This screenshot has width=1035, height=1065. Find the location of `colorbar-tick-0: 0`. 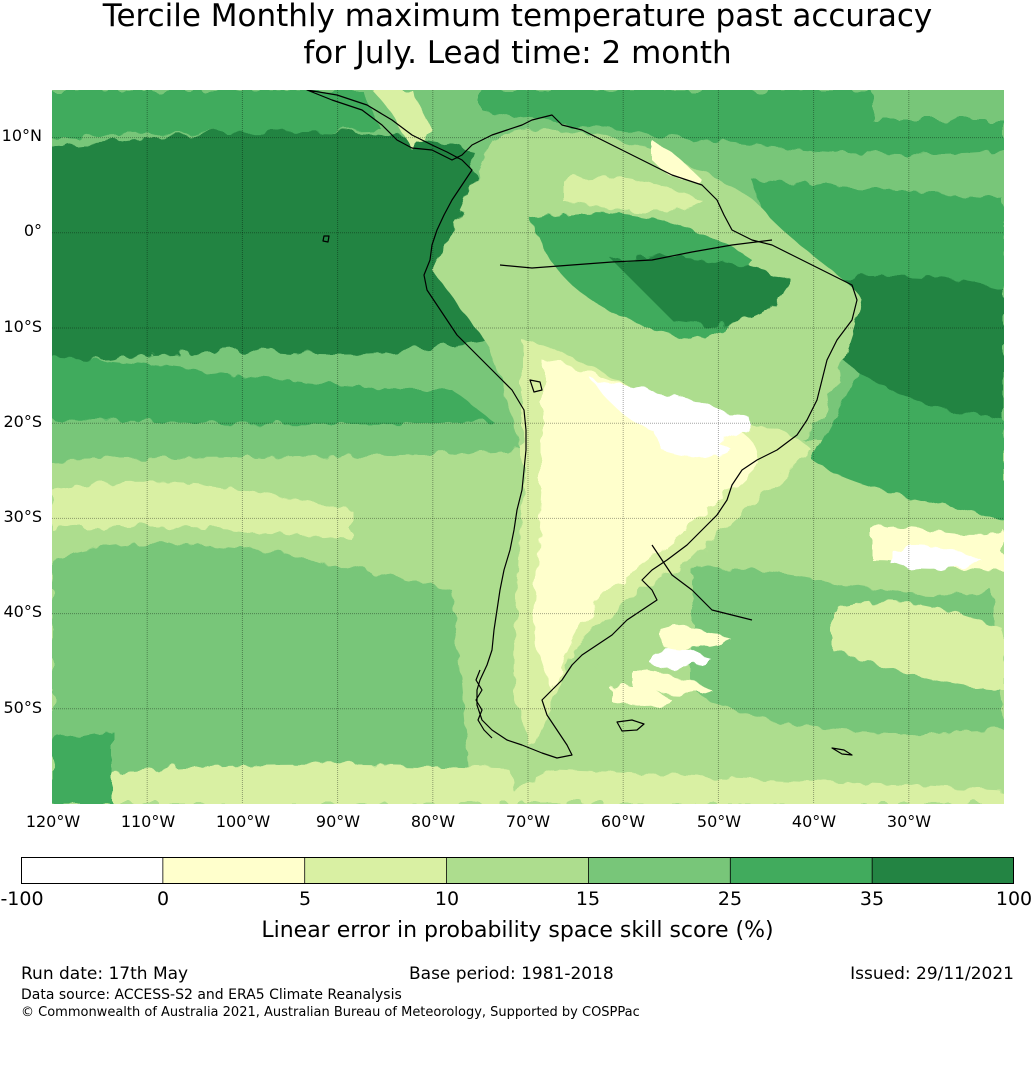

colorbar-tick-0: 0 is located at coordinates (163, 899).